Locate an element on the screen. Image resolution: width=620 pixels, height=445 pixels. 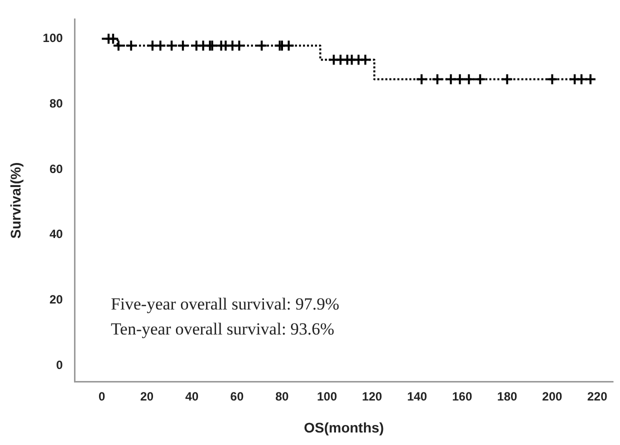
x-tick-label: 120 is located at coordinates (372, 396).